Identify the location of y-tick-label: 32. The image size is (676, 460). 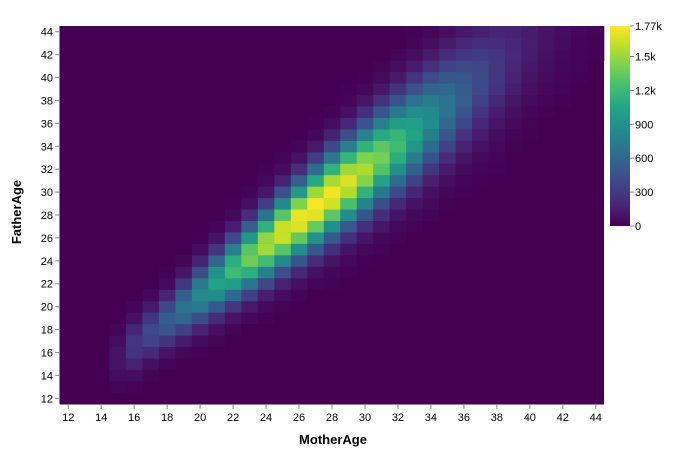
(47, 170).